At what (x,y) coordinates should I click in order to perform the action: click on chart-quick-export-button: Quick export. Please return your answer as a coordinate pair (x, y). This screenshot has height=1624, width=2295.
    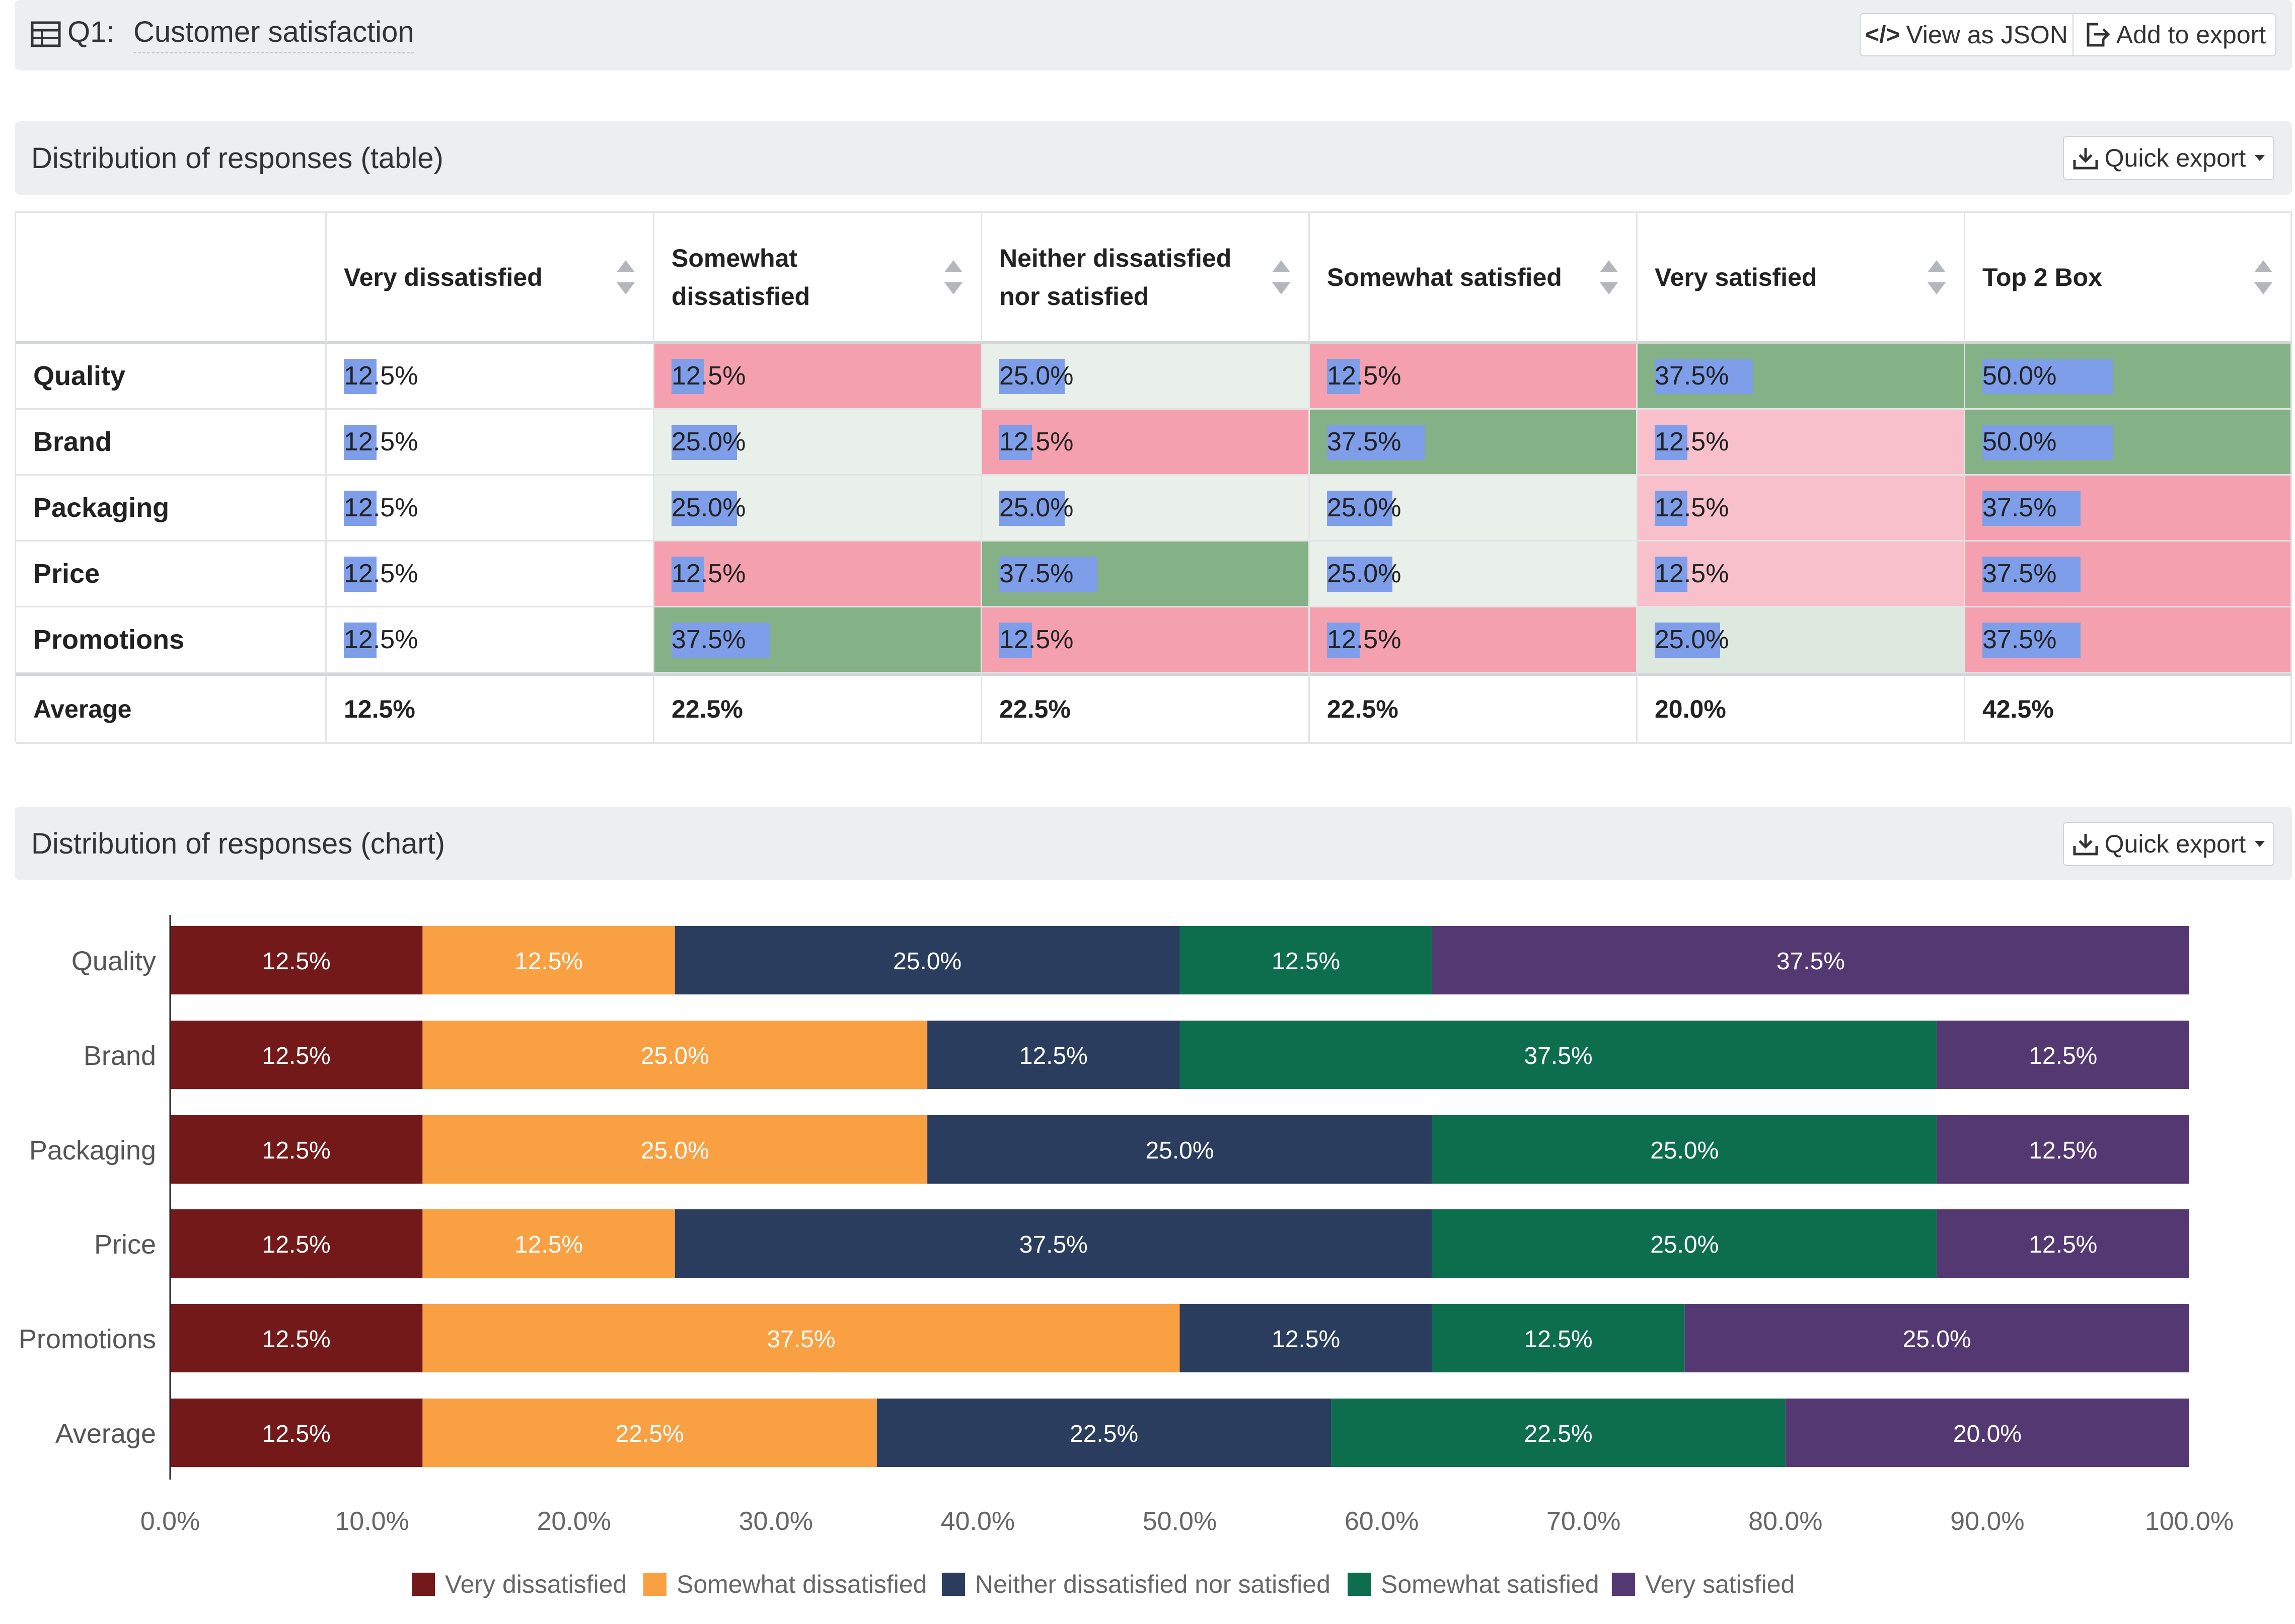
    Looking at the image, I should click on (2168, 844).